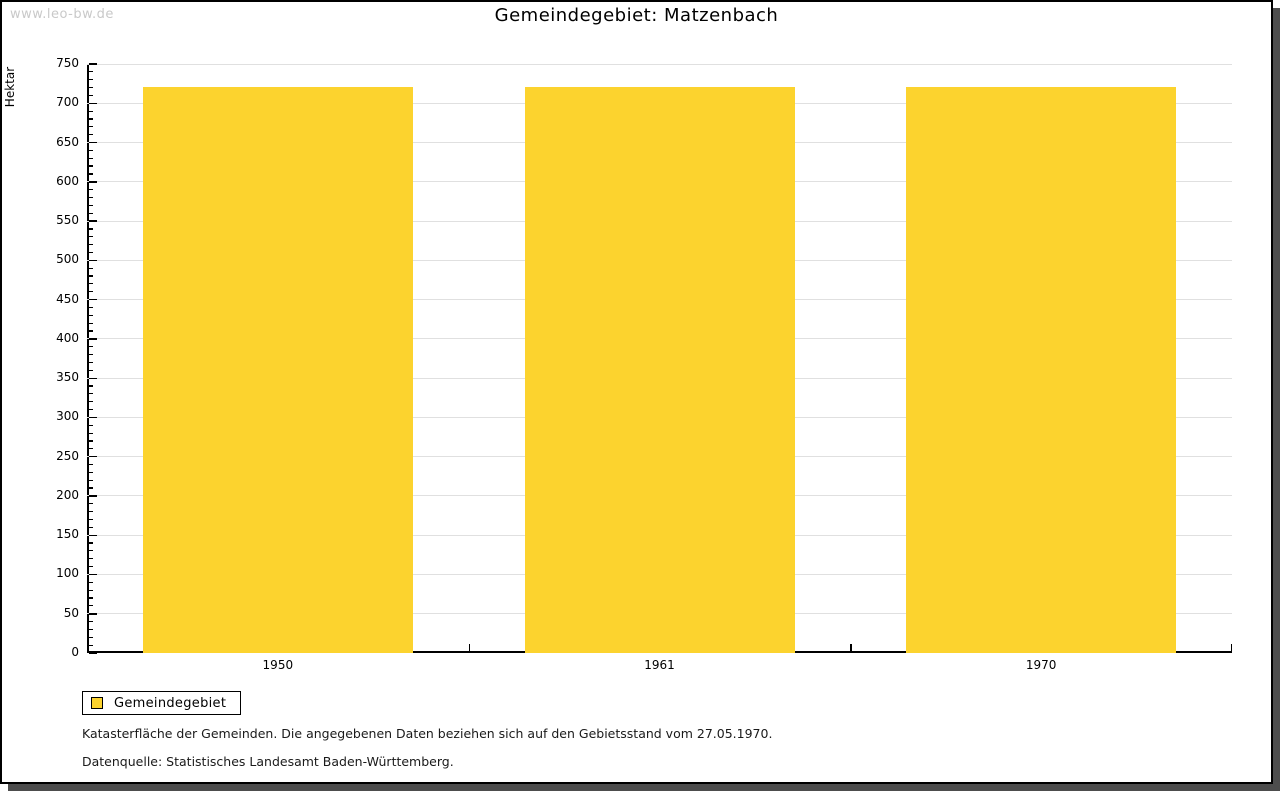  What do you see at coordinates (88, 358) in the screenshot?
I see `y-axis-line` at bounding box center [88, 358].